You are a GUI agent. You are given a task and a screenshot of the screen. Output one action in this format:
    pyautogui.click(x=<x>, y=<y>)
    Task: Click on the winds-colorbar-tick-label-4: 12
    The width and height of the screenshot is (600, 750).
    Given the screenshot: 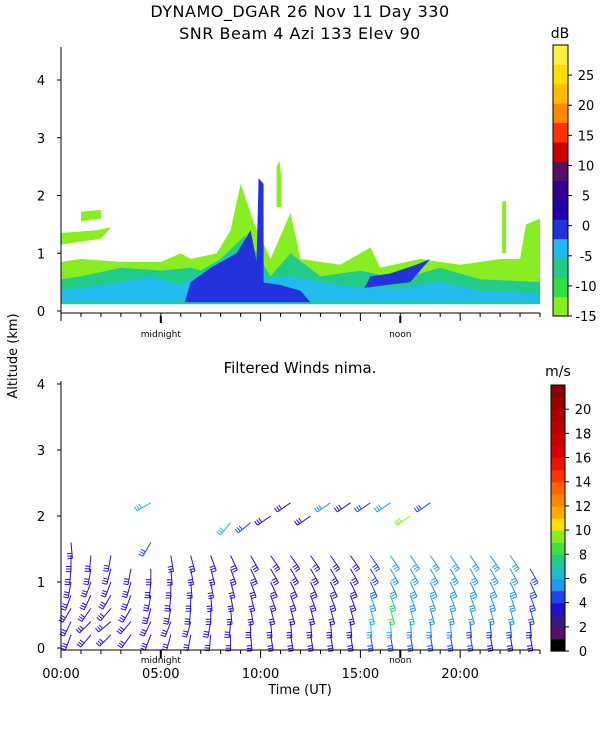 What is the action you would take?
    pyautogui.click(x=583, y=507)
    